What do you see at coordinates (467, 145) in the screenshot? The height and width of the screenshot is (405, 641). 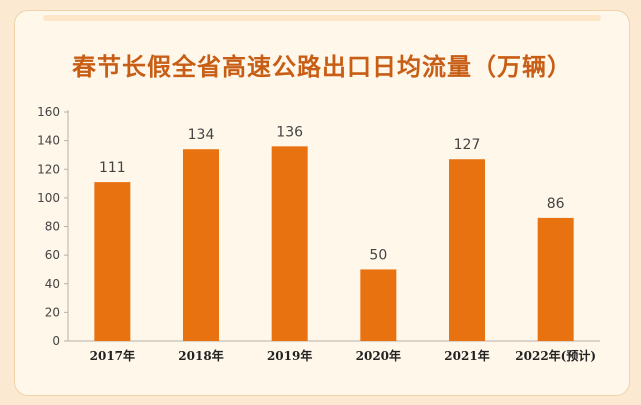 I see `data-label: 127` at bounding box center [467, 145].